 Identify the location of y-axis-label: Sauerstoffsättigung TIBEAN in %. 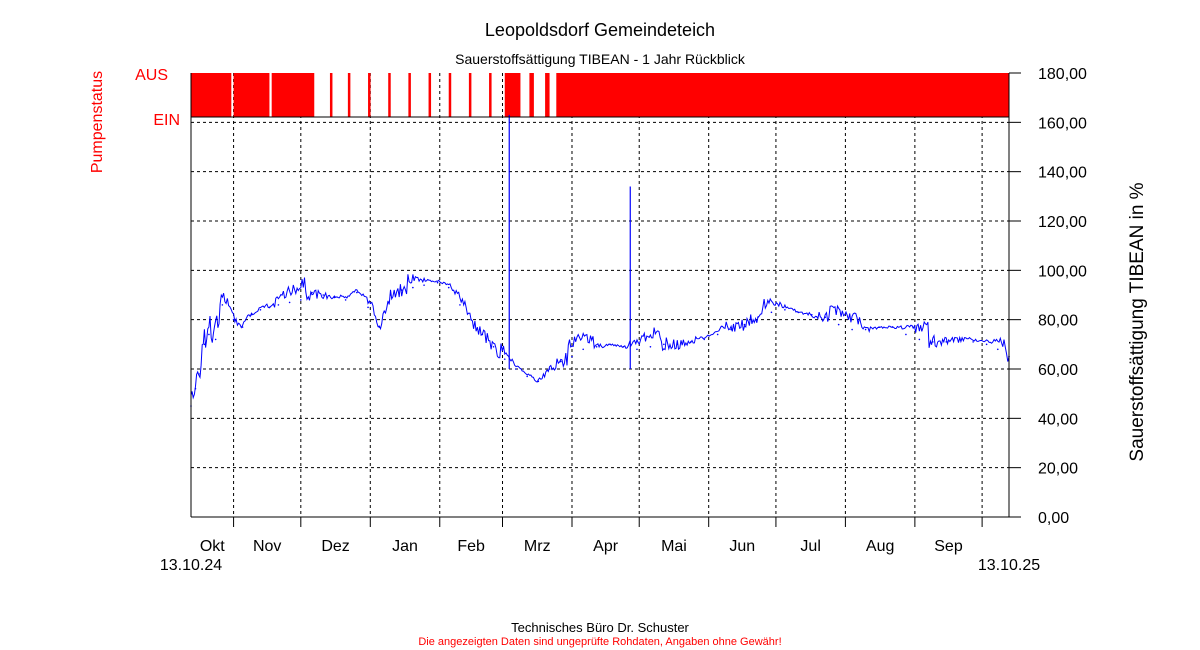
(1137, 321).